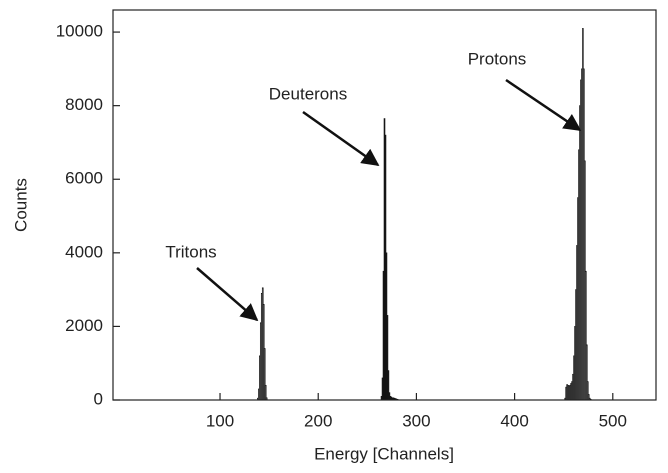 This screenshot has height=473, width=668. Describe the element at coordinates (84, 104) in the screenshot. I see `y-tick-label: 8000` at that location.